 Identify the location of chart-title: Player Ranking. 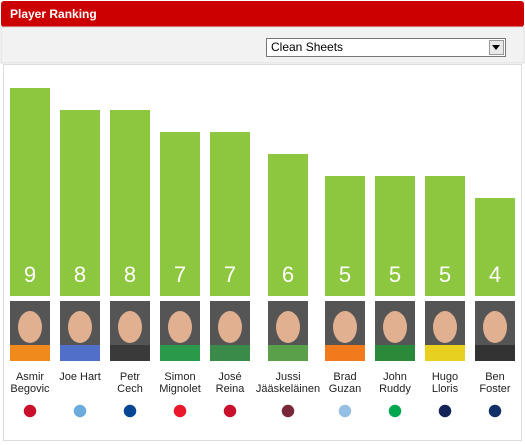
(53, 14).